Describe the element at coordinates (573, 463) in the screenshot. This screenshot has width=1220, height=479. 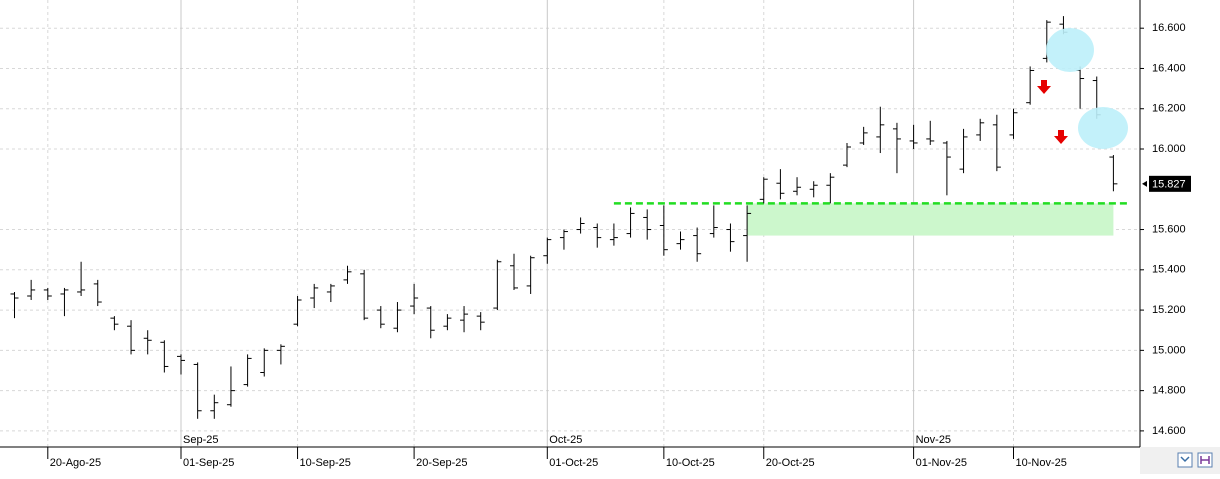
I see `x-tick-label: 01-Oct-25` at that location.